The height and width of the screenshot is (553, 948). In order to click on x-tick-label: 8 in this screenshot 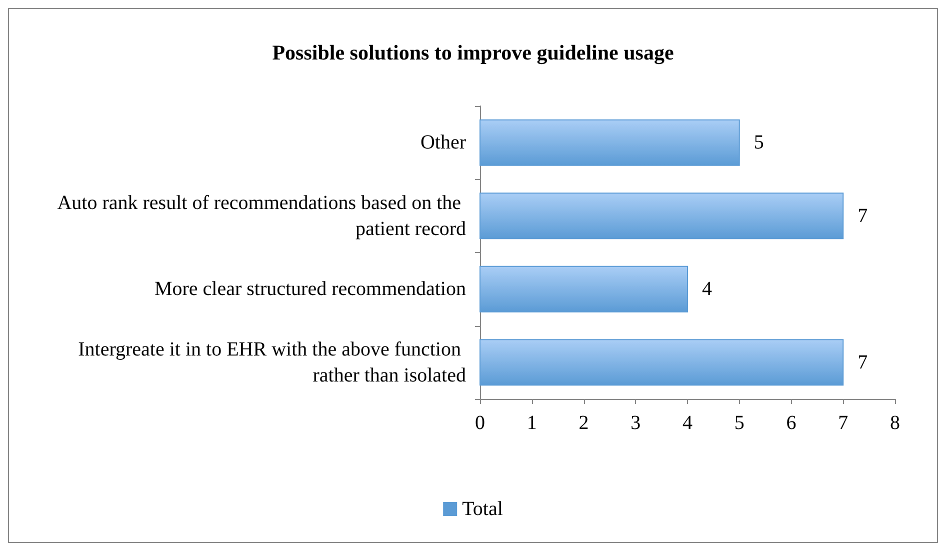, I will do `click(895, 423)`.